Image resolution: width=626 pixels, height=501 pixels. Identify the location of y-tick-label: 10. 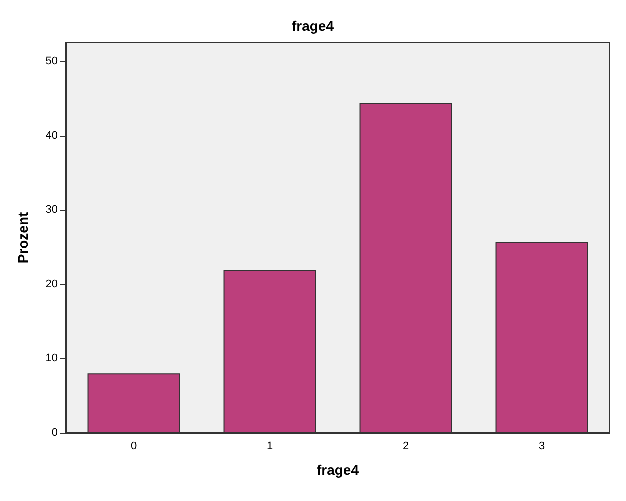
(52, 358).